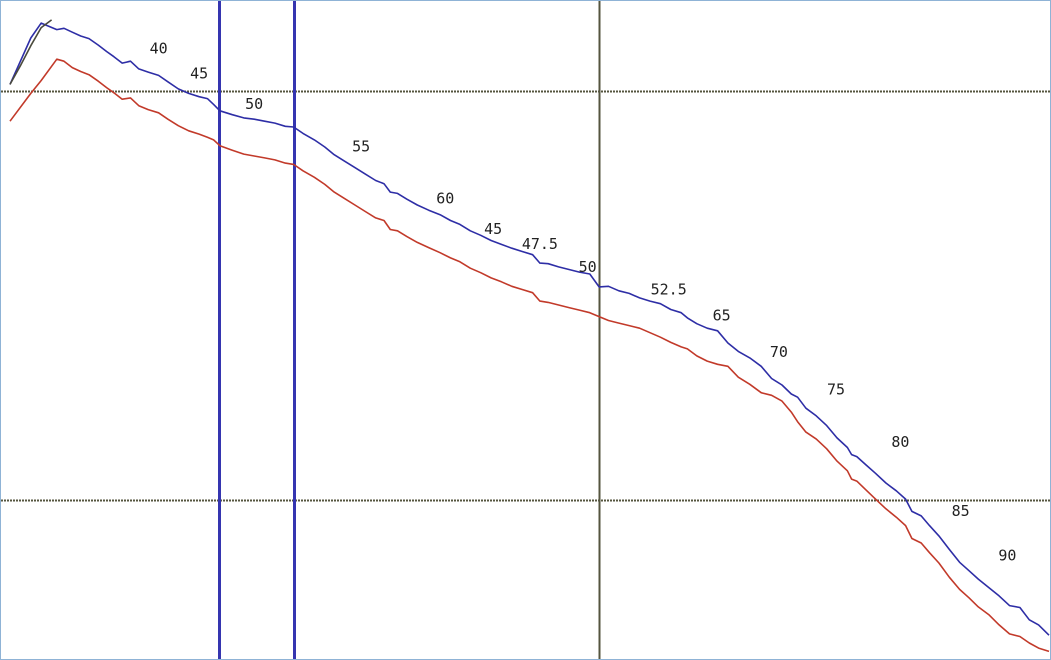 The width and height of the screenshot is (1051, 660). I want to click on step-label-5: 60, so click(445, 199).